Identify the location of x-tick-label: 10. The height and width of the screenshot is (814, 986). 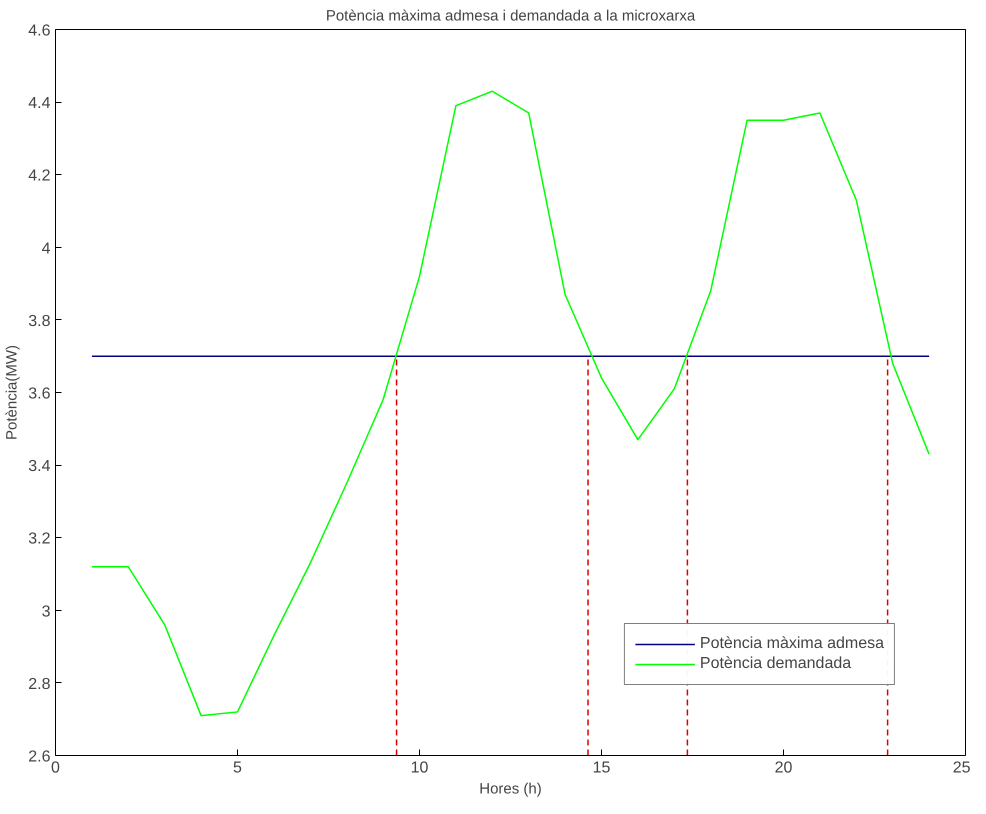
(419, 768).